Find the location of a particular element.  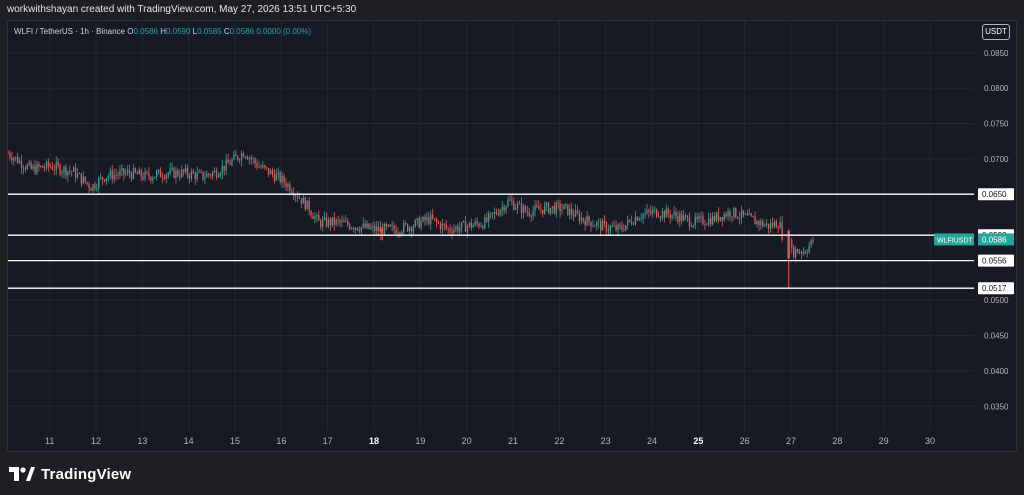

x-tick-label: 30 is located at coordinates (930, 441).